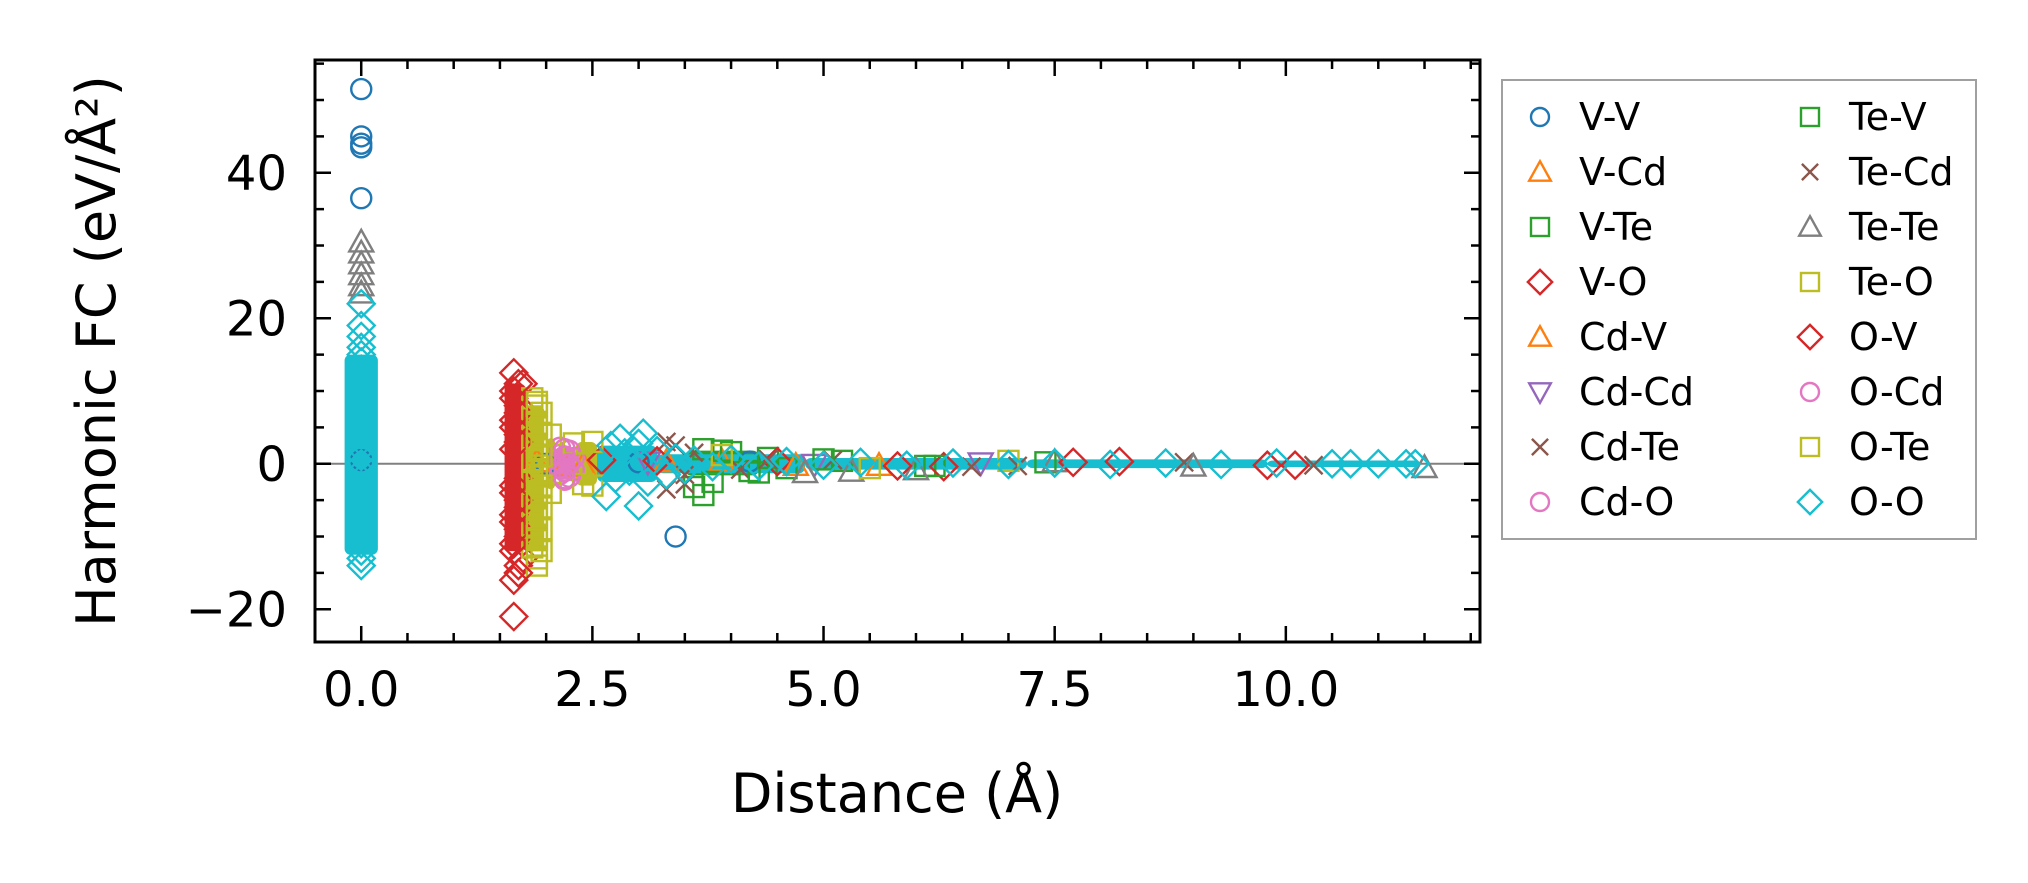 The height and width of the screenshot is (883, 2028). What do you see at coordinates (1883, 337) in the screenshot?
I see `legend-label: O-V` at bounding box center [1883, 337].